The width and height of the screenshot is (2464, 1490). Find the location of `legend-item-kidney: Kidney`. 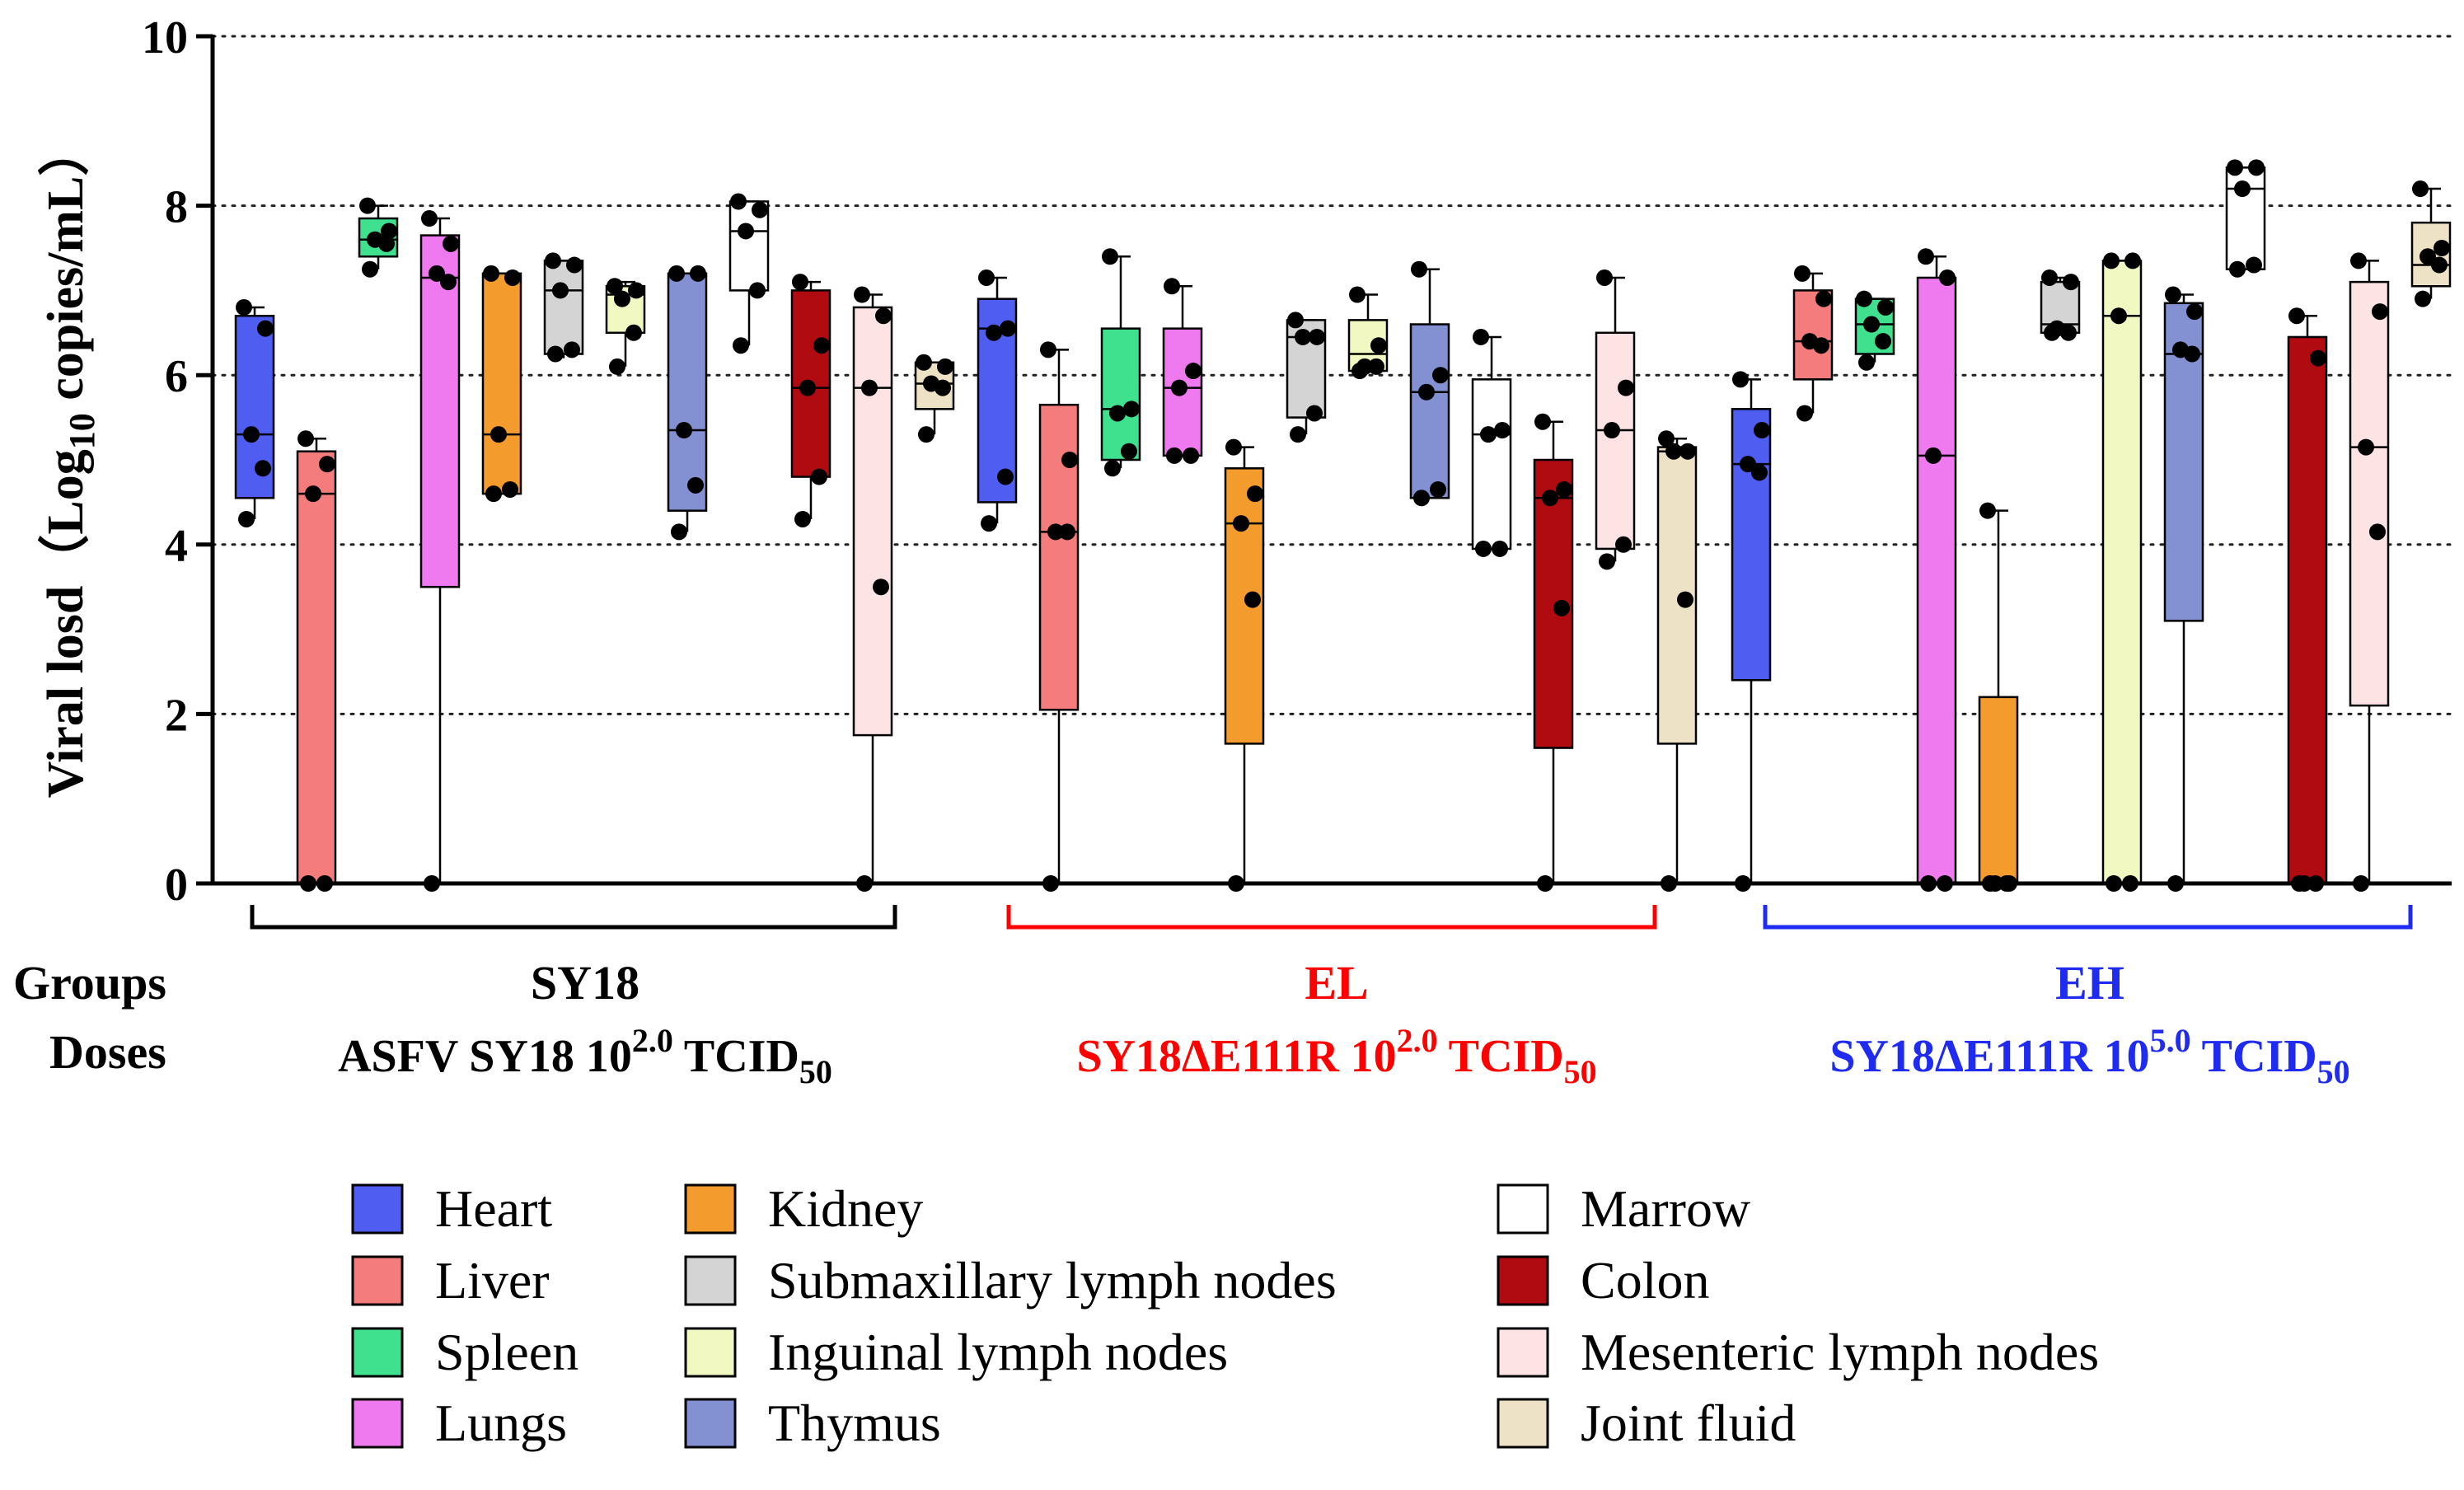

legend-item-kidney: Kidney is located at coordinates (803, 1208).